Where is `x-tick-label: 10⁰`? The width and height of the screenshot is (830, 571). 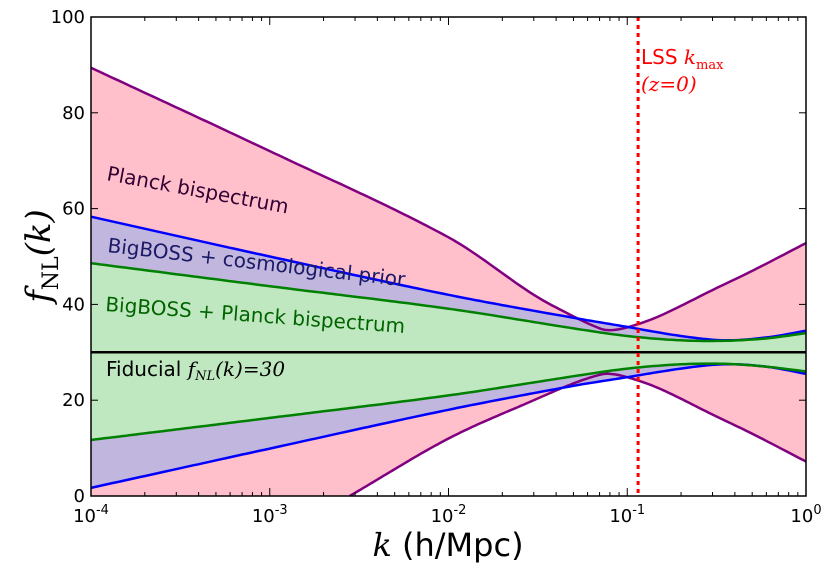 x-tick-label: 10⁰ is located at coordinates (805, 515).